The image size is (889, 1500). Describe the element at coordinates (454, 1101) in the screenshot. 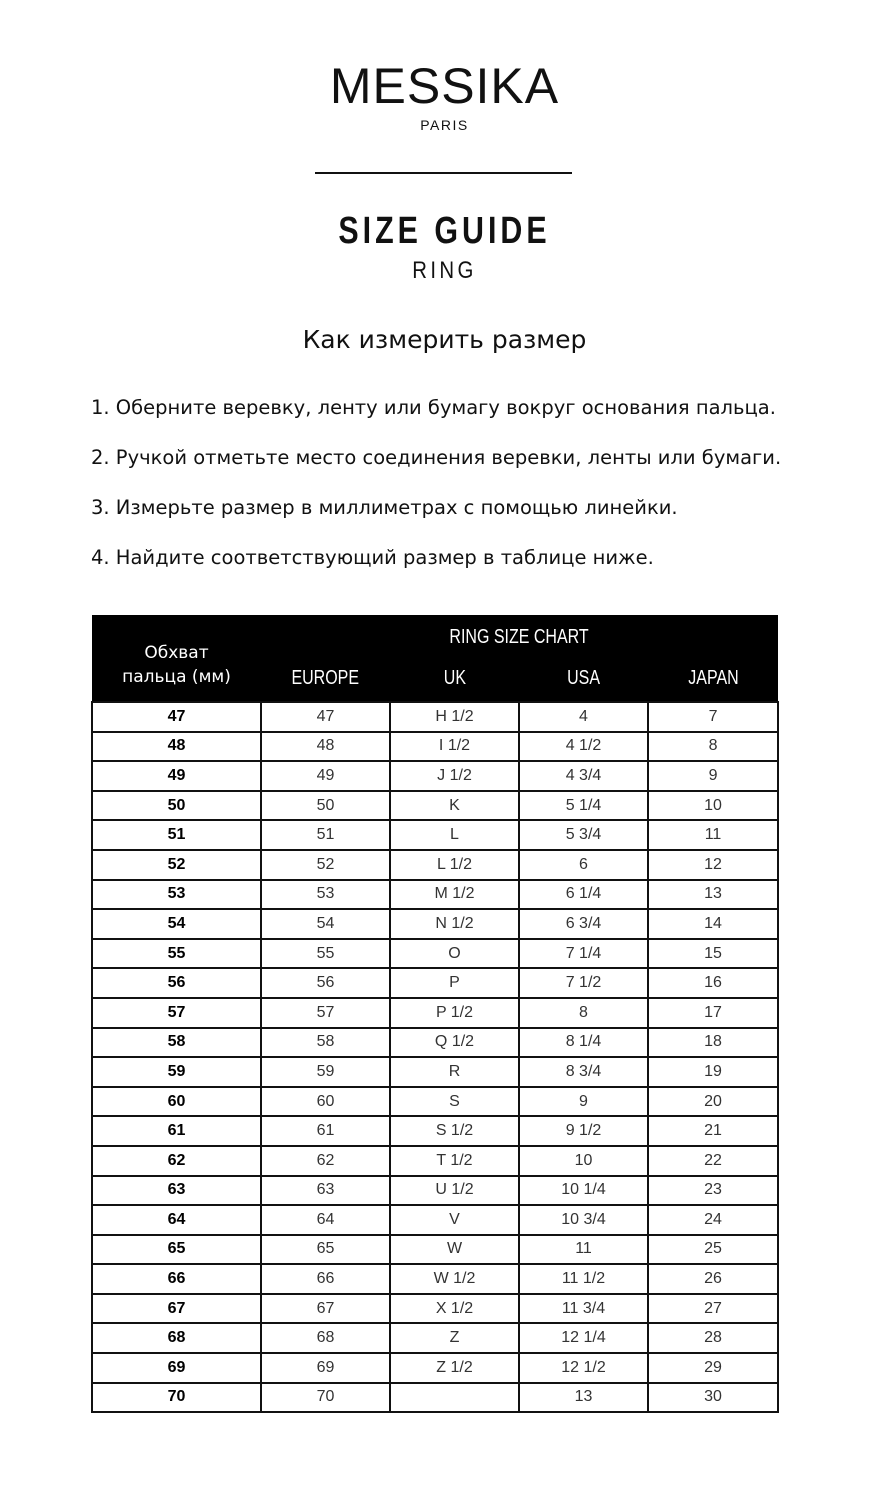

I see `cell-uk: S` at that location.